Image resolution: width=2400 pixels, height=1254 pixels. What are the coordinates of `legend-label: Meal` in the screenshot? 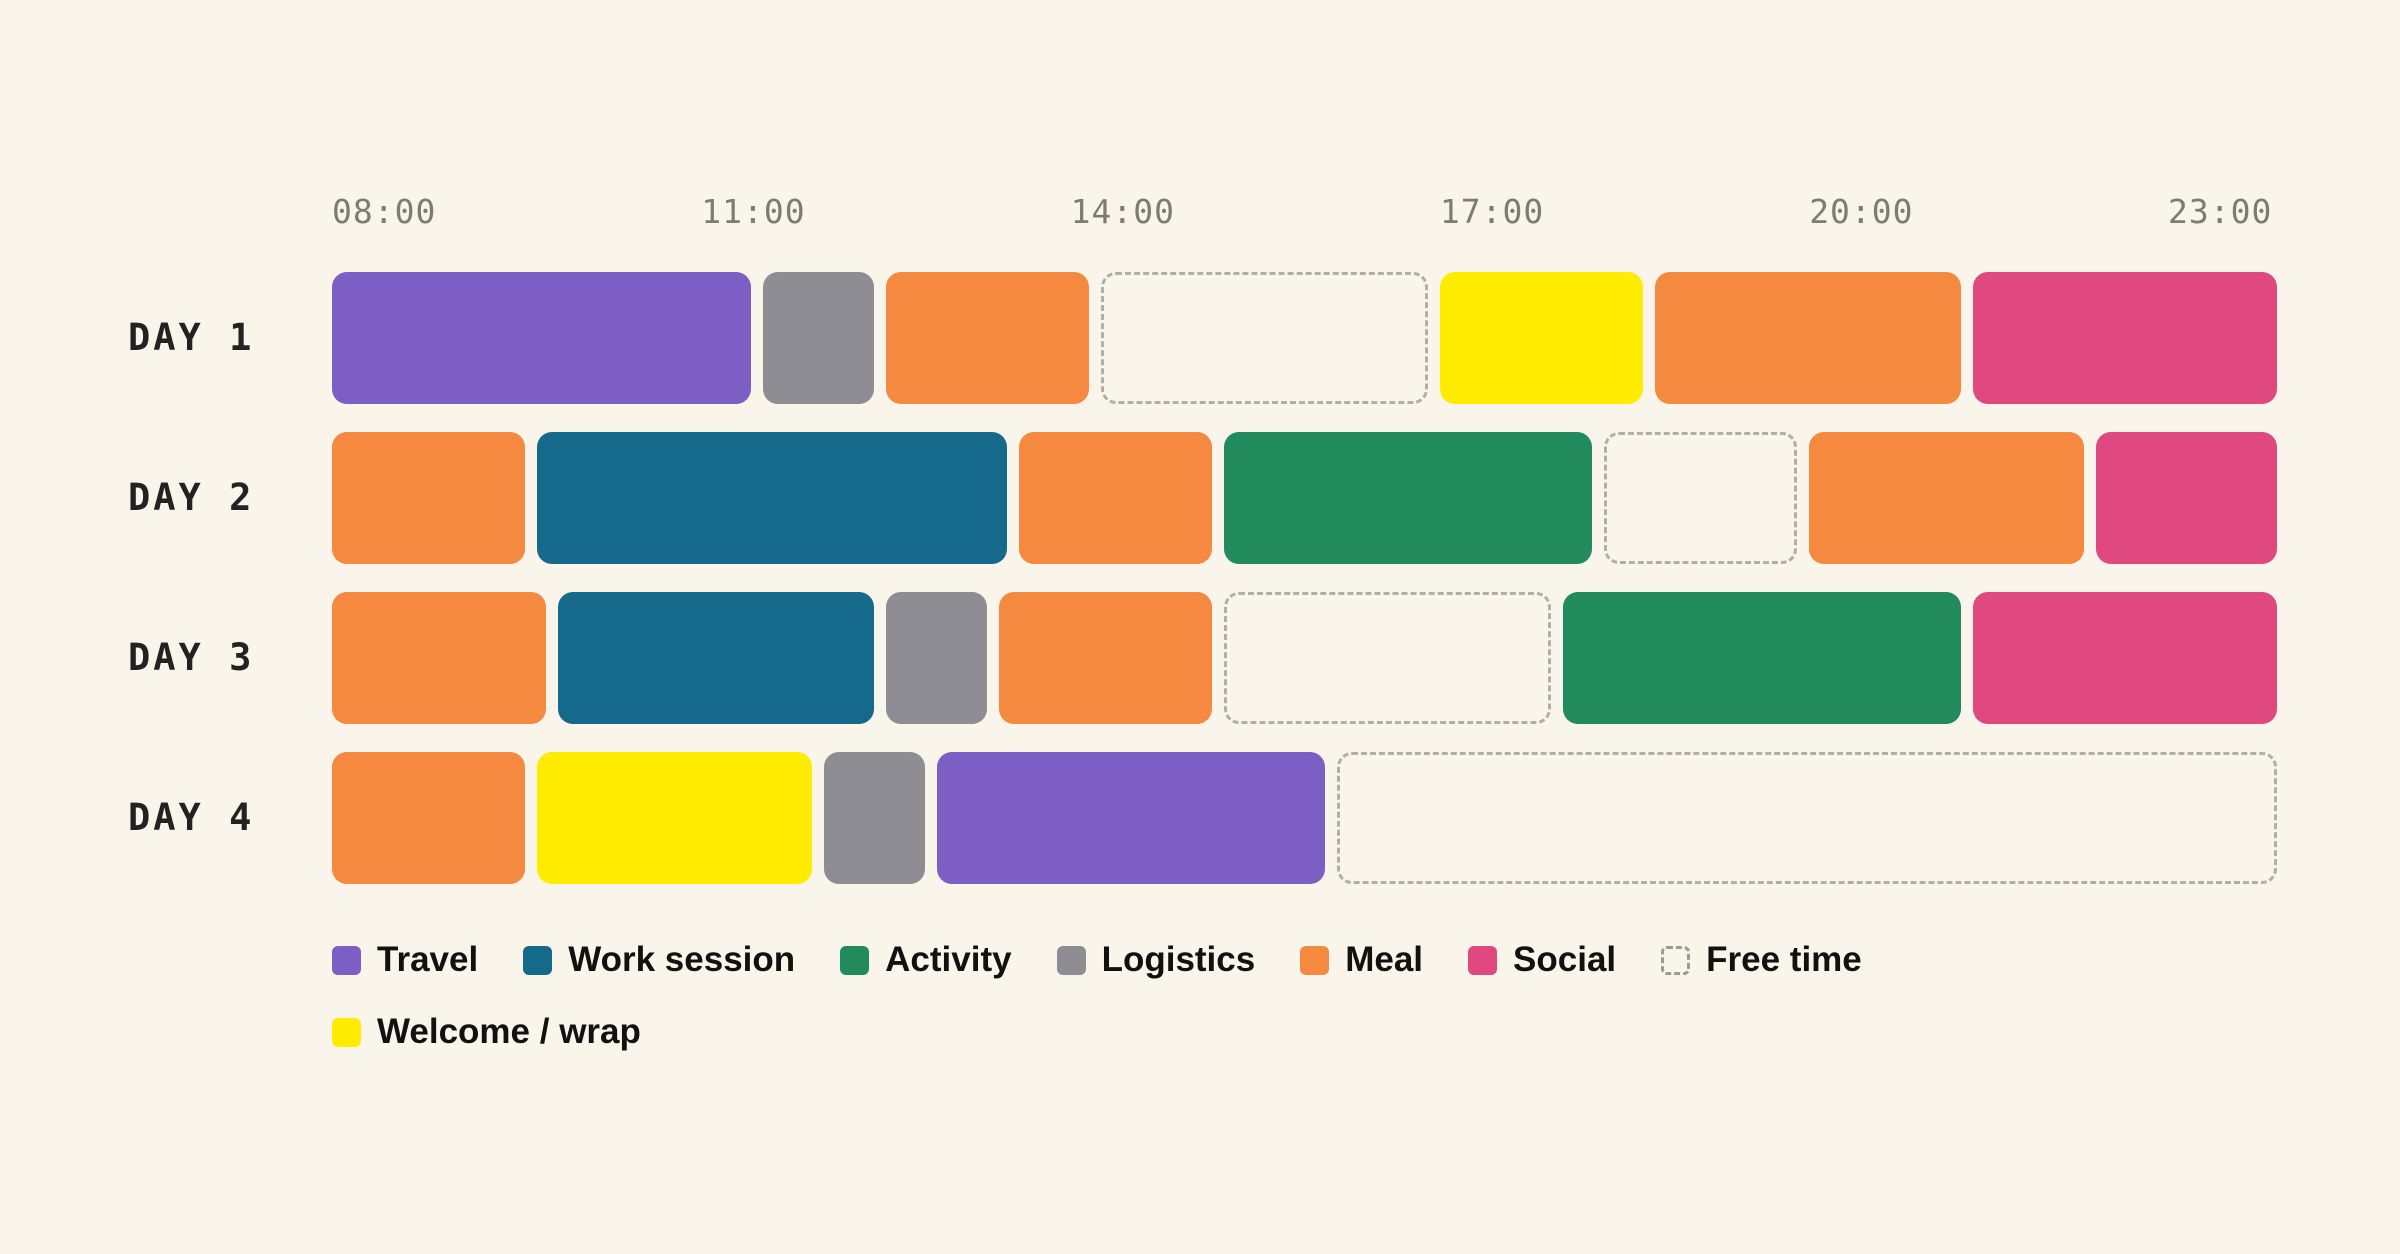 It's located at (1384, 959).